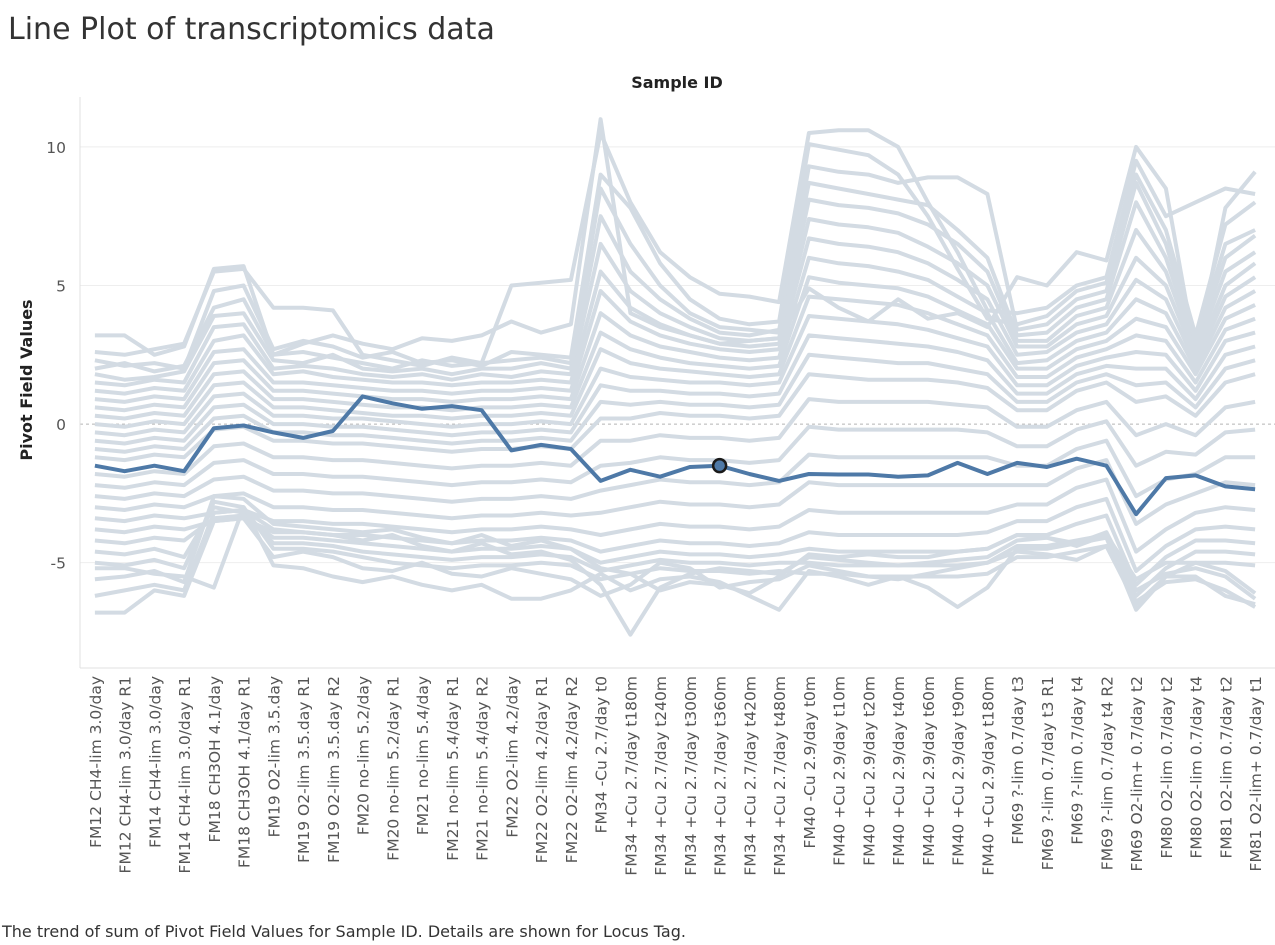 This screenshot has height=945, width=1275. I want to click on y-axis-title: Pivot Field Values, so click(26, 379).